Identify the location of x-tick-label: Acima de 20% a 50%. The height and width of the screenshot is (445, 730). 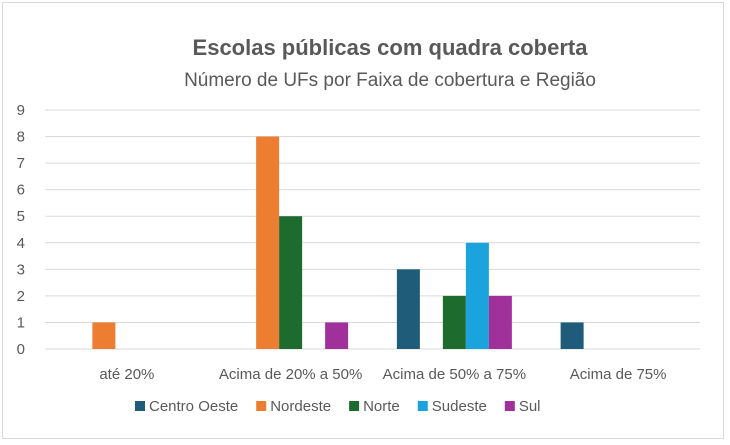
(290, 374).